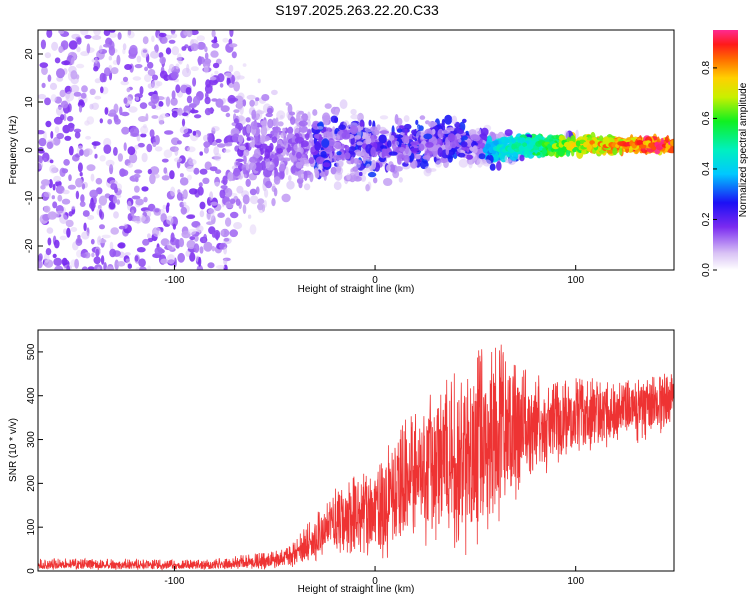 The width and height of the screenshot is (750, 600). Describe the element at coordinates (29, 54) in the screenshot. I see `heatmap-y-tick-label: 20` at that location.